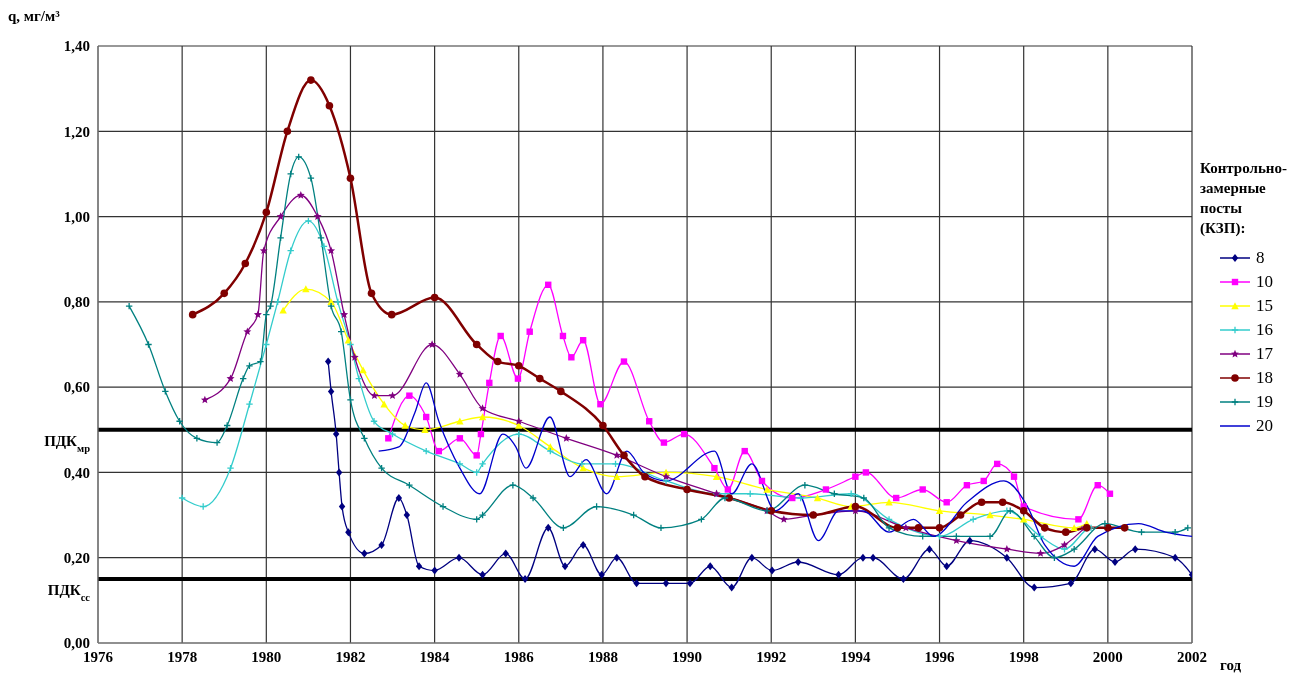 The height and width of the screenshot is (686, 1293). Describe the element at coordinates (1264, 330) in the screenshot. I see `legend-label: 16` at that location.